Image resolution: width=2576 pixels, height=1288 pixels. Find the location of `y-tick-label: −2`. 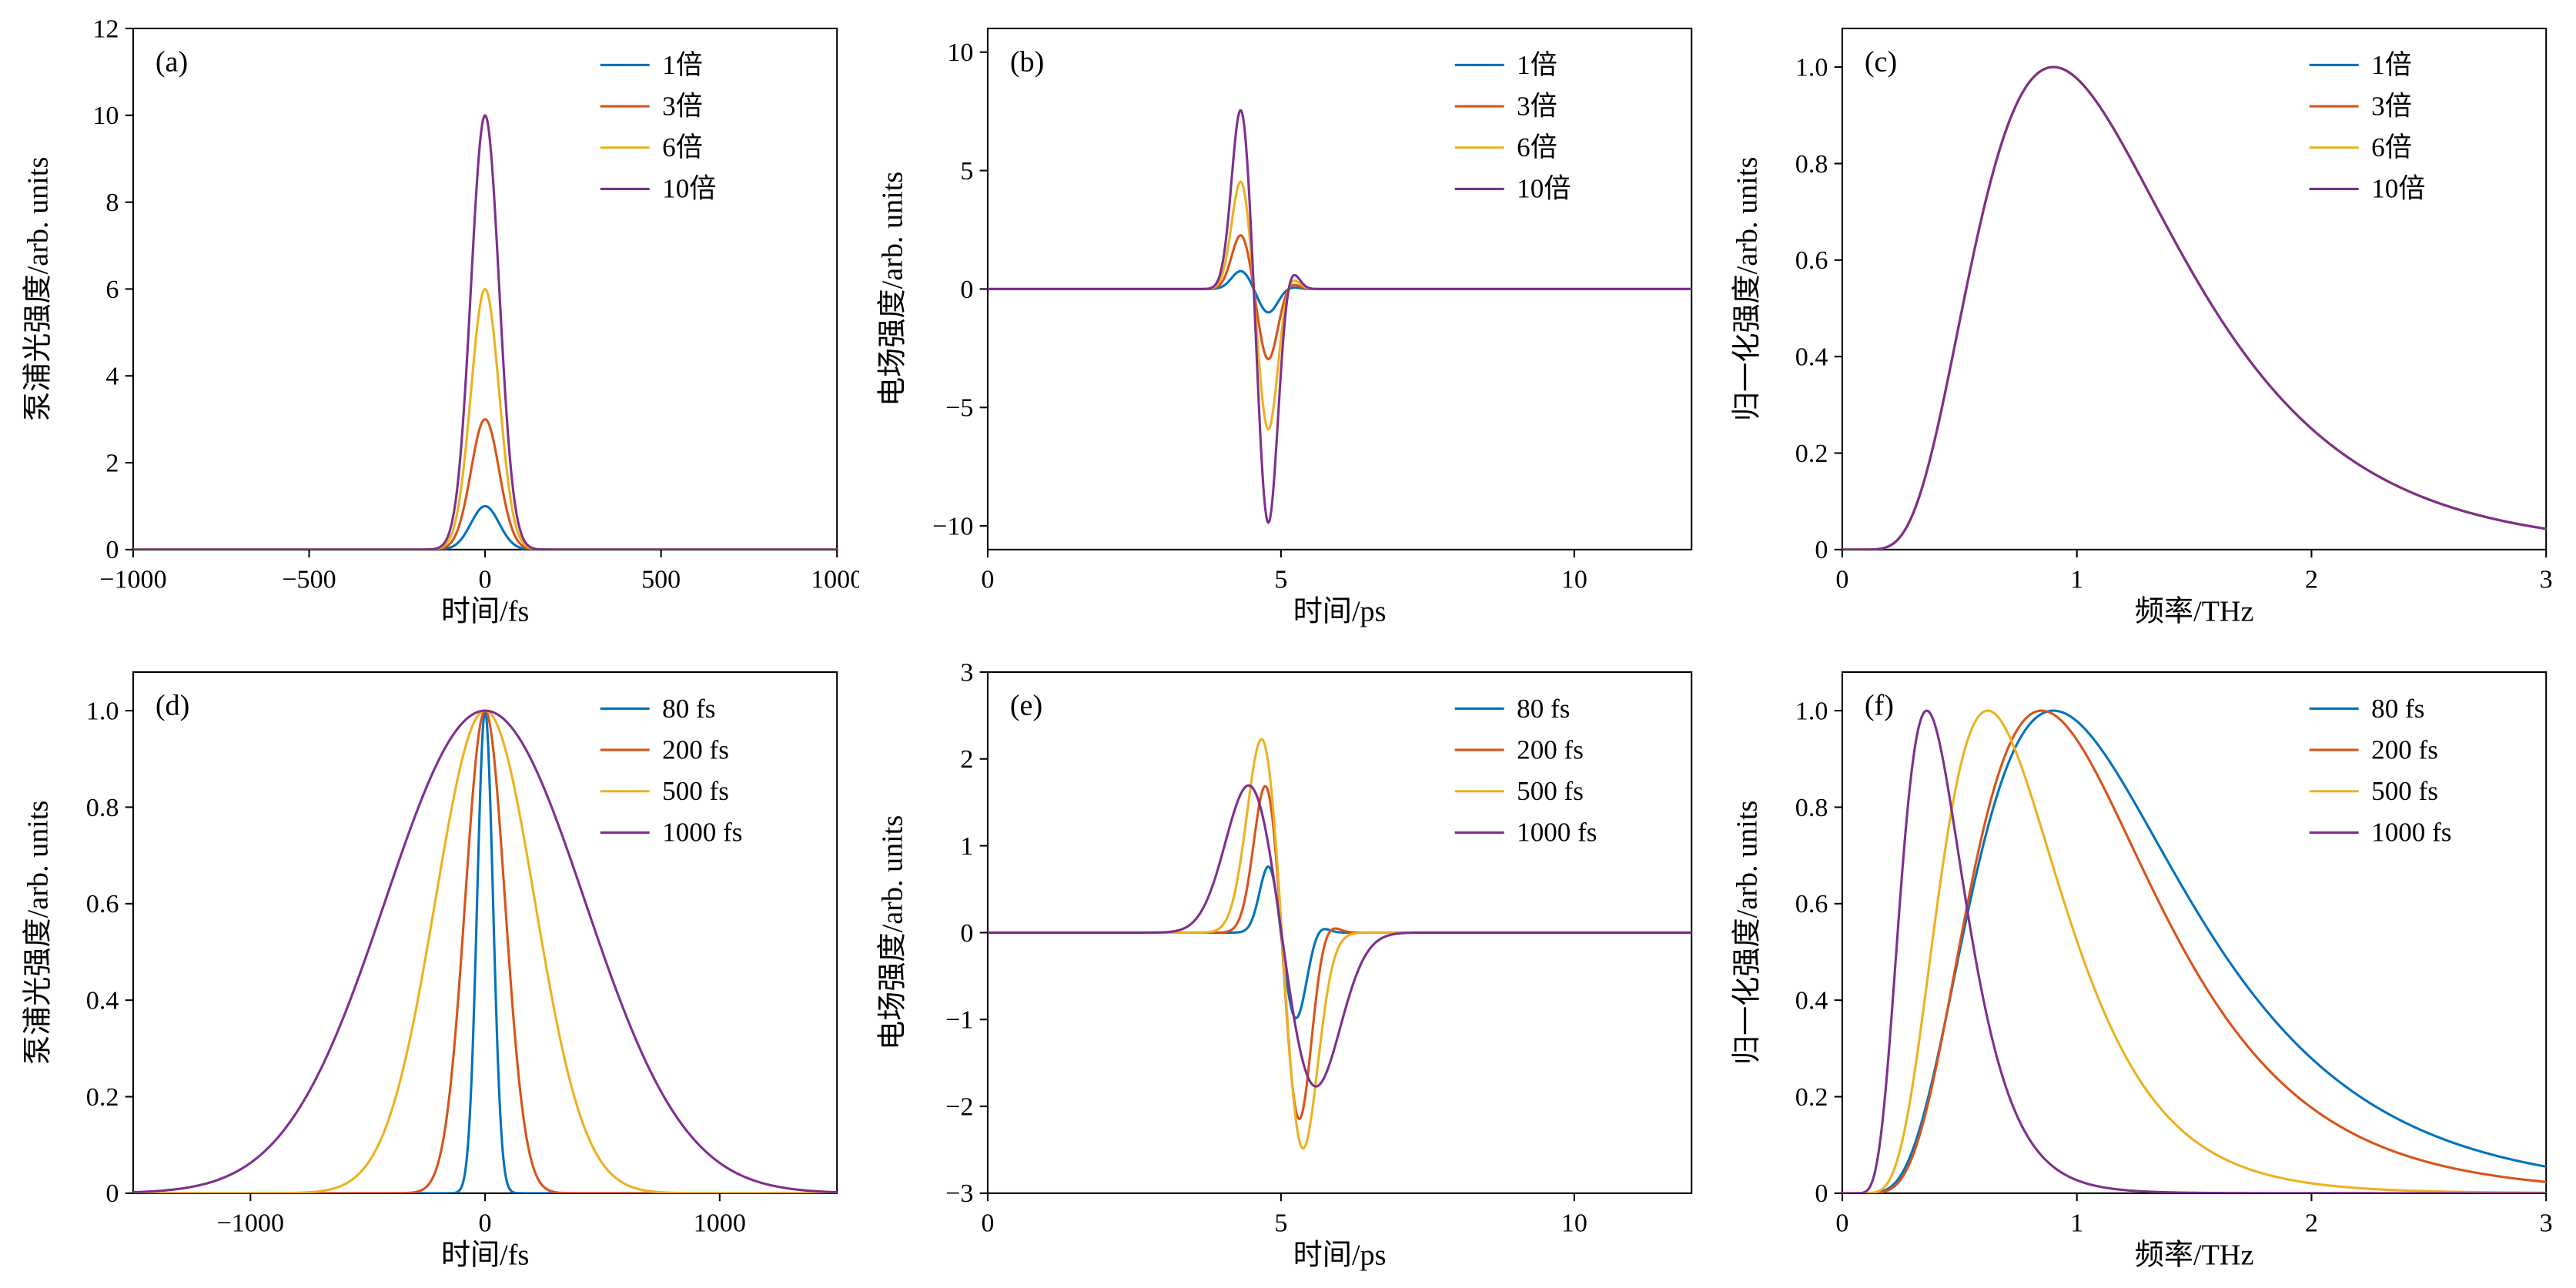

y-tick-label: −2 is located at coordinates (959, 1106).